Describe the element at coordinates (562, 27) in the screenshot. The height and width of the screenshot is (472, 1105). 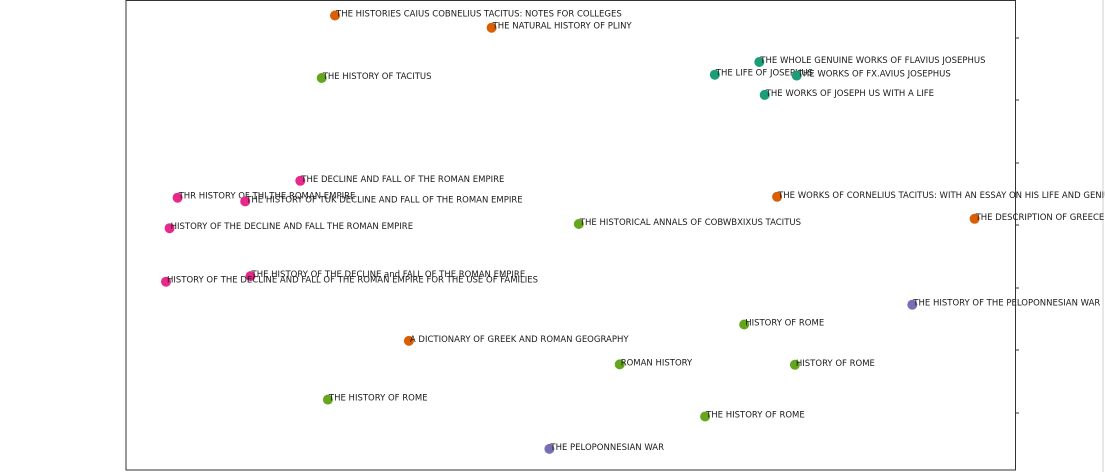
I see `point-label: THE NATURAL HISTORY OF PLINY` at that location.